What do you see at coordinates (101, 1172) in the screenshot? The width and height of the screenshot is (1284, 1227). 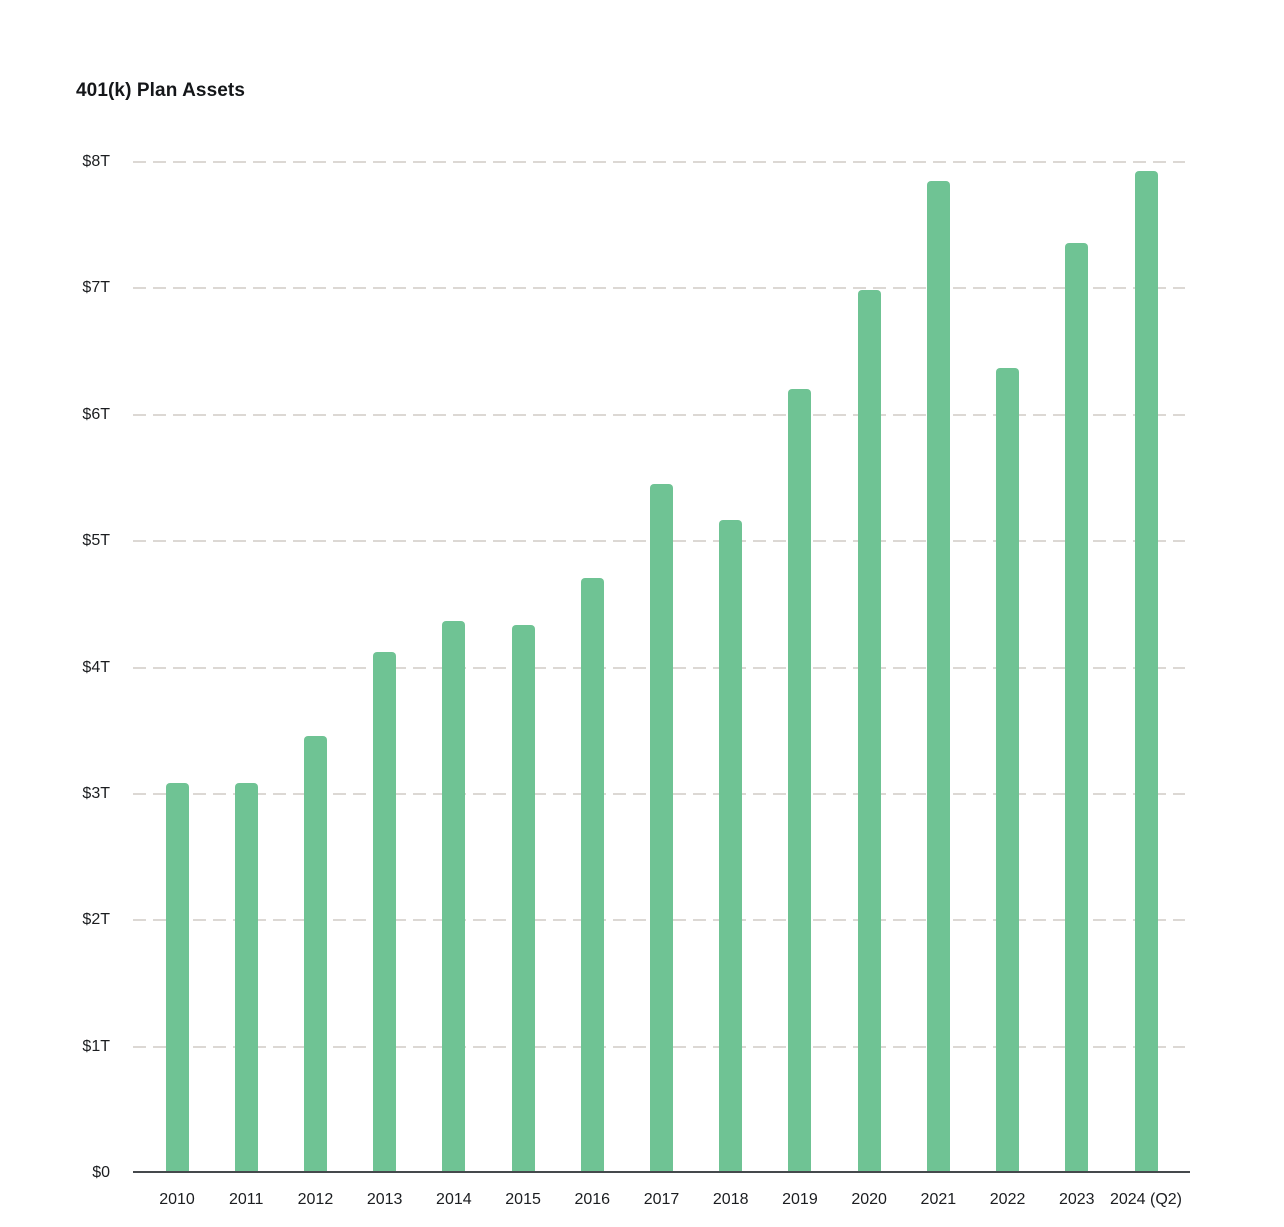 I see `y-tick-label-$0: $0` at bounding box center [101, 1172].